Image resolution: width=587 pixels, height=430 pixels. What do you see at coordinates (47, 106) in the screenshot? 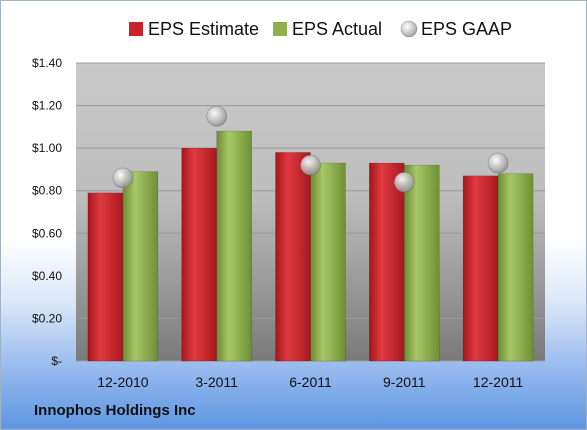
I see `y-tick-label: $1.20` at bounding box center [47, 106].